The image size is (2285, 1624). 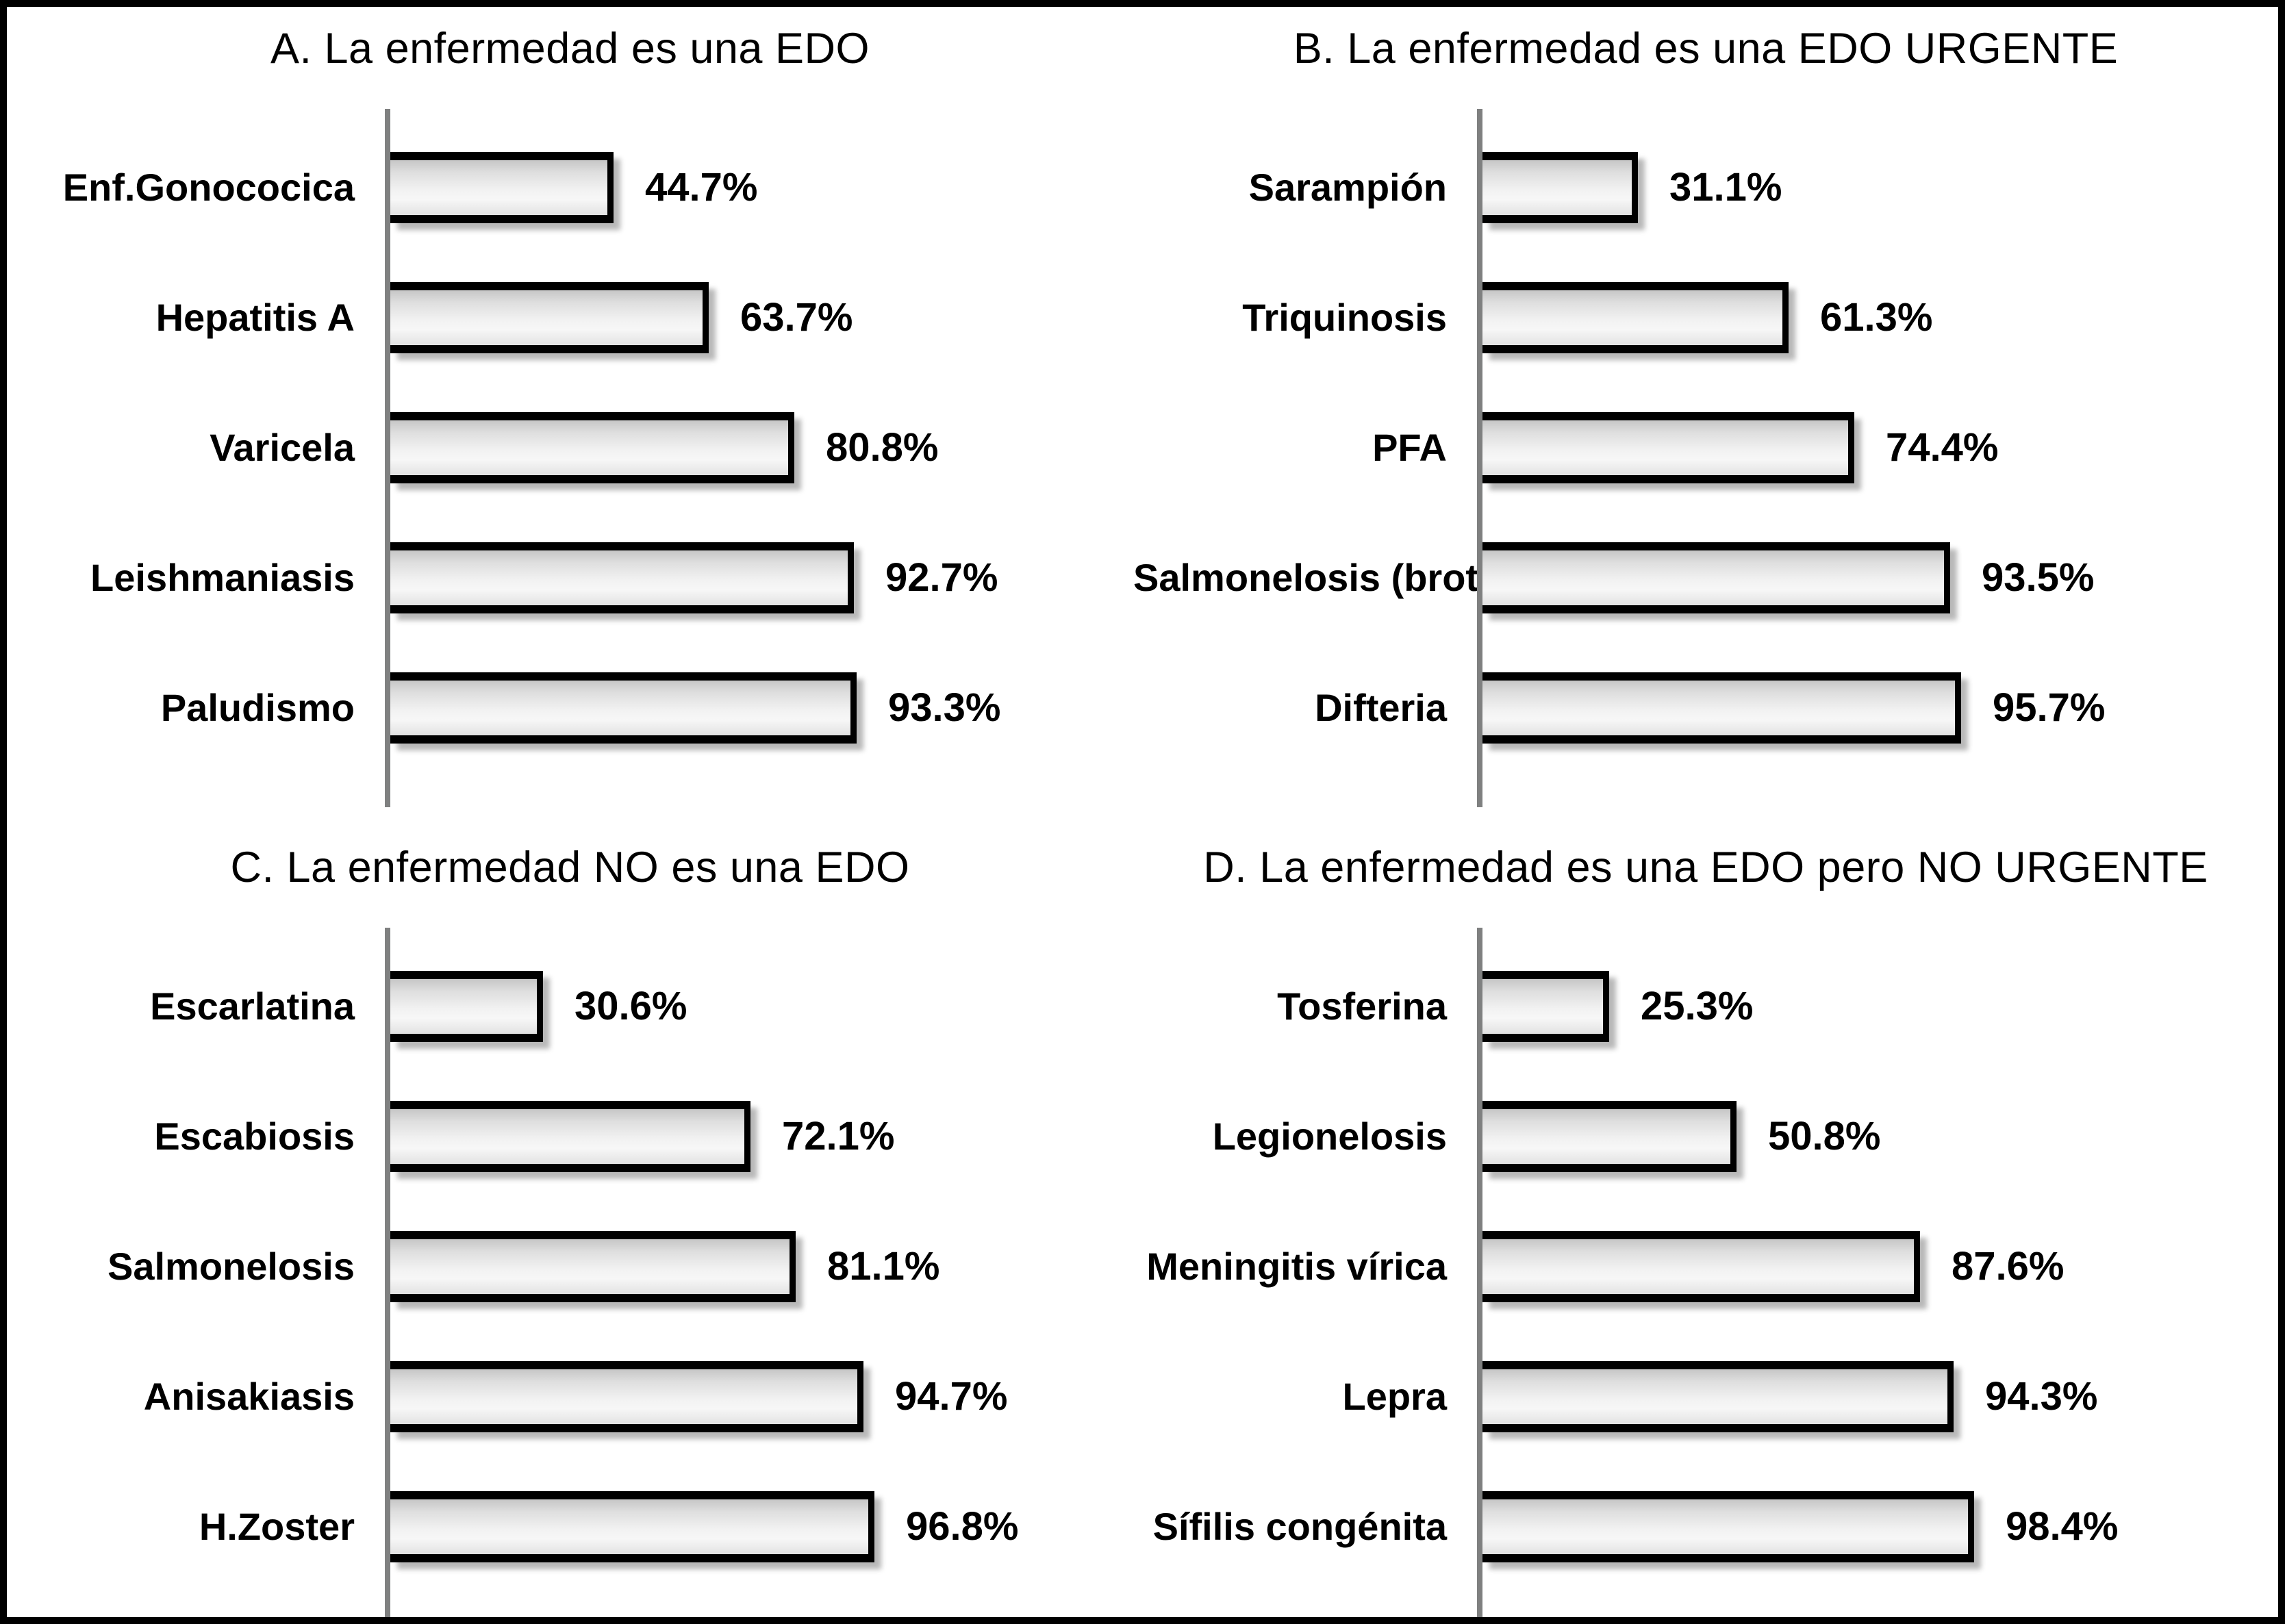 I want to click on bar-value: 61.3%, so click(x=1876, y=317).